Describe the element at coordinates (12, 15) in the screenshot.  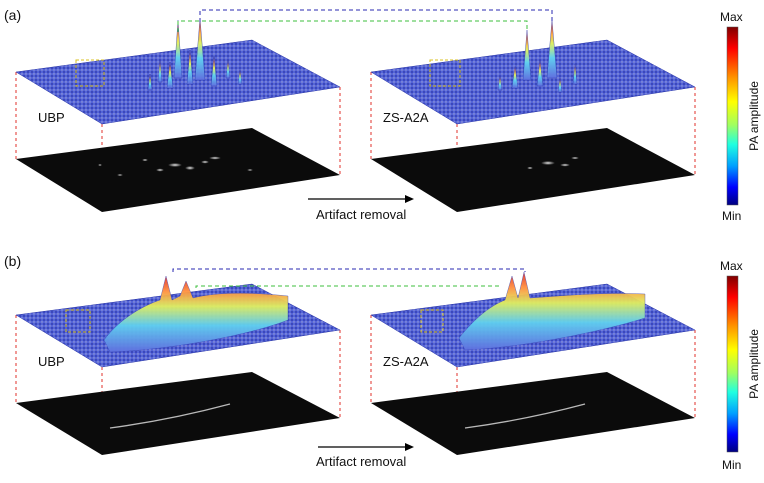
I see `panel-label: (a)` at that location.